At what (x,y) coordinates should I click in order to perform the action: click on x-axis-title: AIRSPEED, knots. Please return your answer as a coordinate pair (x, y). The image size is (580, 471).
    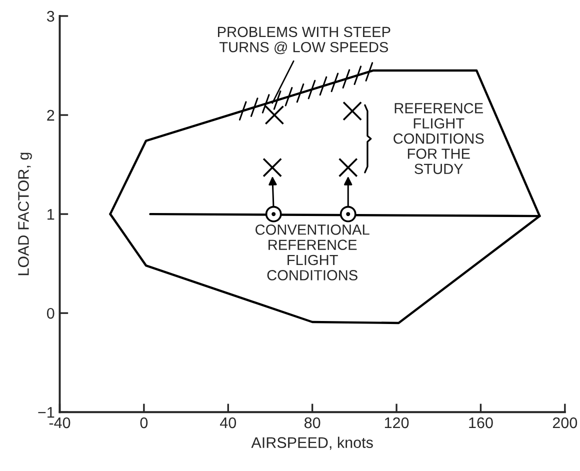
    Looking at the image, I should click on (312, 443).